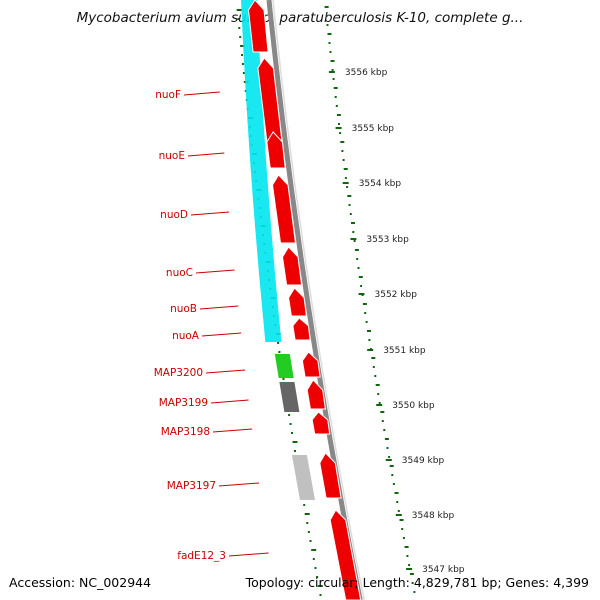 This screenshot has width=600, height=600. What do you see at coordinates (210, 213) in the screenshot?
I see `gene-leader-nuod` at bounding box center [210, 213].